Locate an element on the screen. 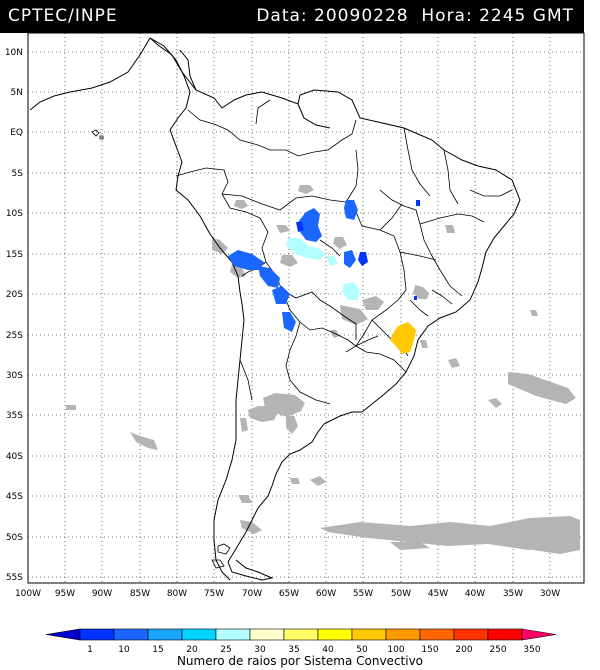  legend-level-label: 10 is located at coordinates (124, 650).